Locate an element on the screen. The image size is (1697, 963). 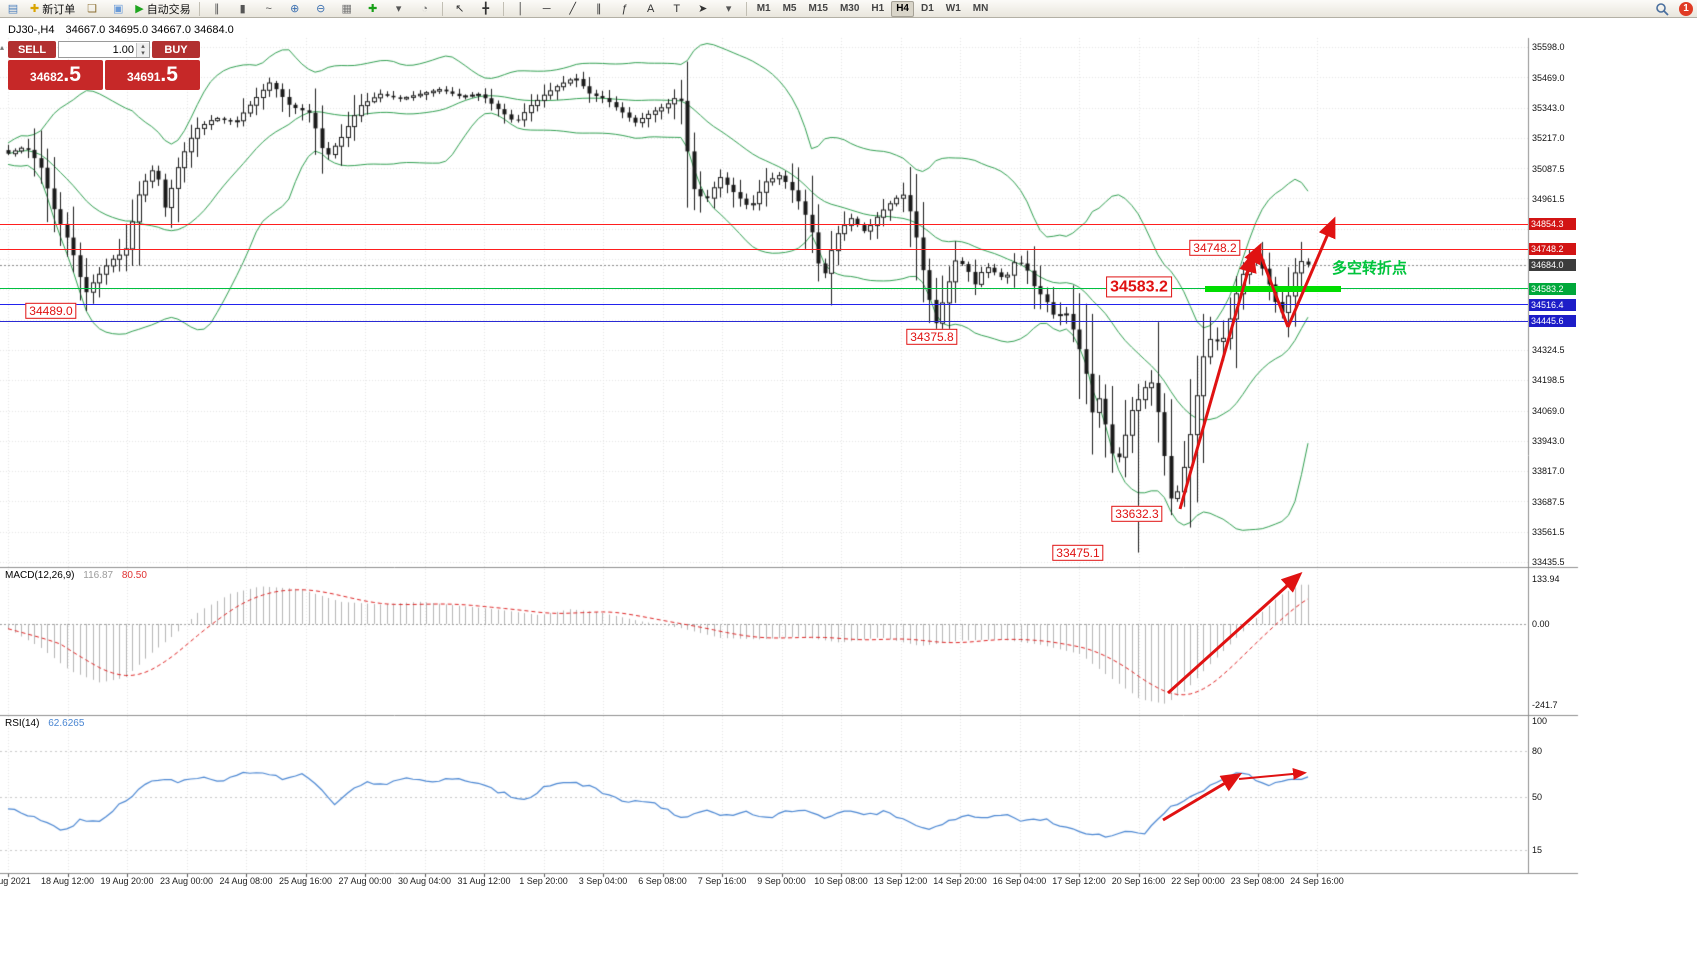
horizontal-line-icon: ─ is located at coordinates (546, 8).